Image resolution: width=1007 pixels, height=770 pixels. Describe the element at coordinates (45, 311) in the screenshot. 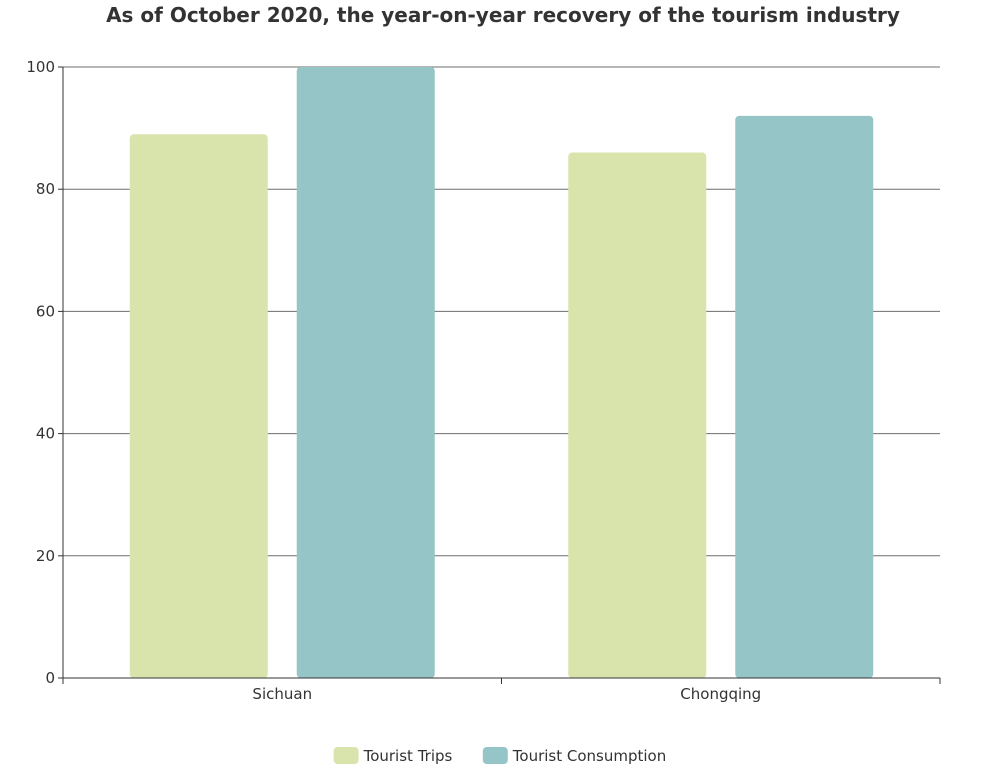

I see `y-tick-label: 60` at that location.